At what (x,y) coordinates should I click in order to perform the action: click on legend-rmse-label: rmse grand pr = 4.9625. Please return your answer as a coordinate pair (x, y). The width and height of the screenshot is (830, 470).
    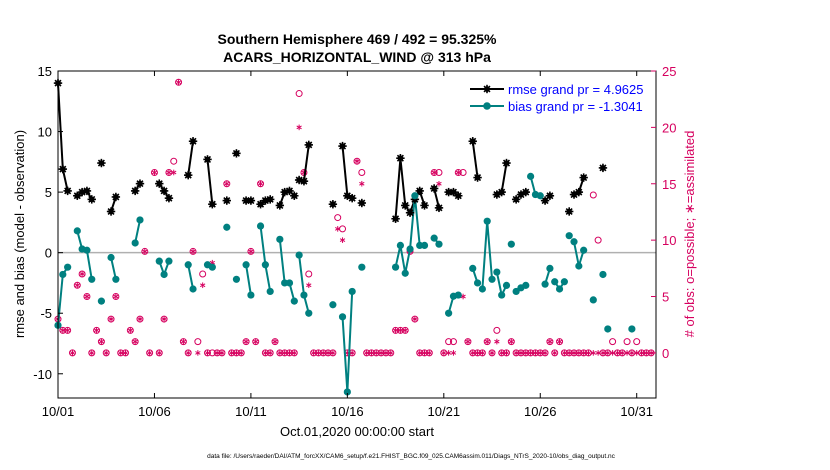
    Looking at the image, I should click on (576, 89).